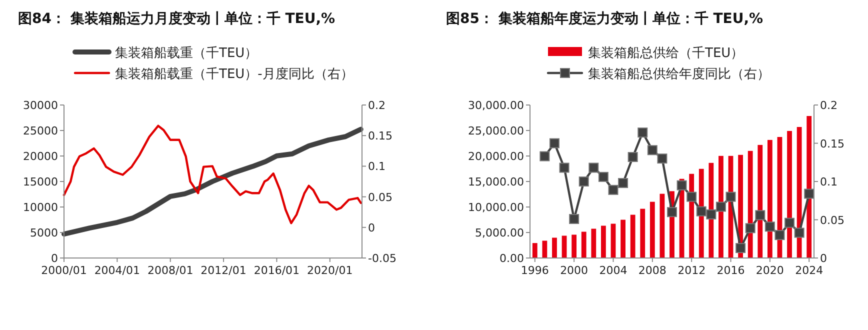  I want to click on y-tick-label: 30,000.00, so click(496, 105).